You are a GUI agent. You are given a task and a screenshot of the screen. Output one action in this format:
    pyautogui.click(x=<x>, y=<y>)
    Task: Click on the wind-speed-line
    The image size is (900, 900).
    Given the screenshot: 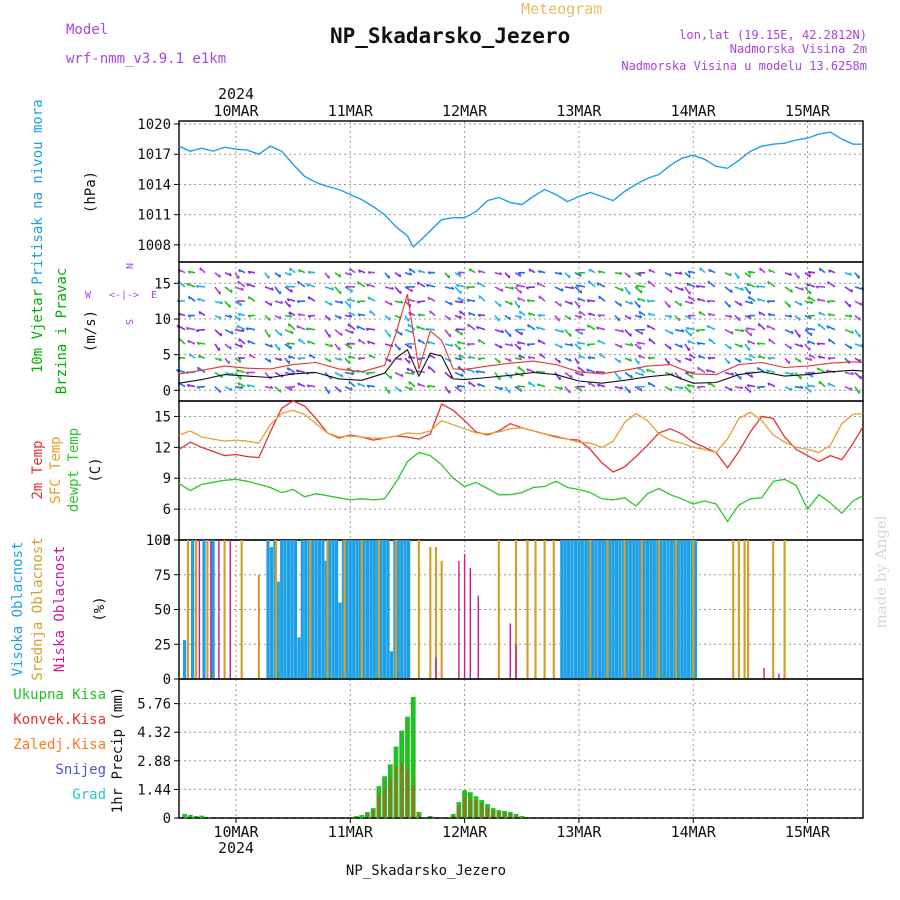 What is the action you would take?
    pyautogui.click(x=521, y=366)
    